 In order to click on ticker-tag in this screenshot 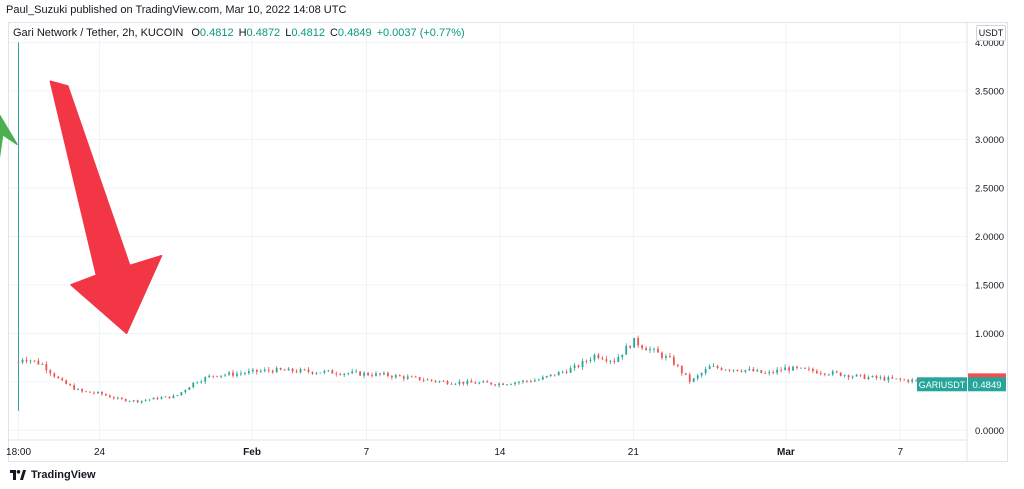, I will do `click(942, 384)`.